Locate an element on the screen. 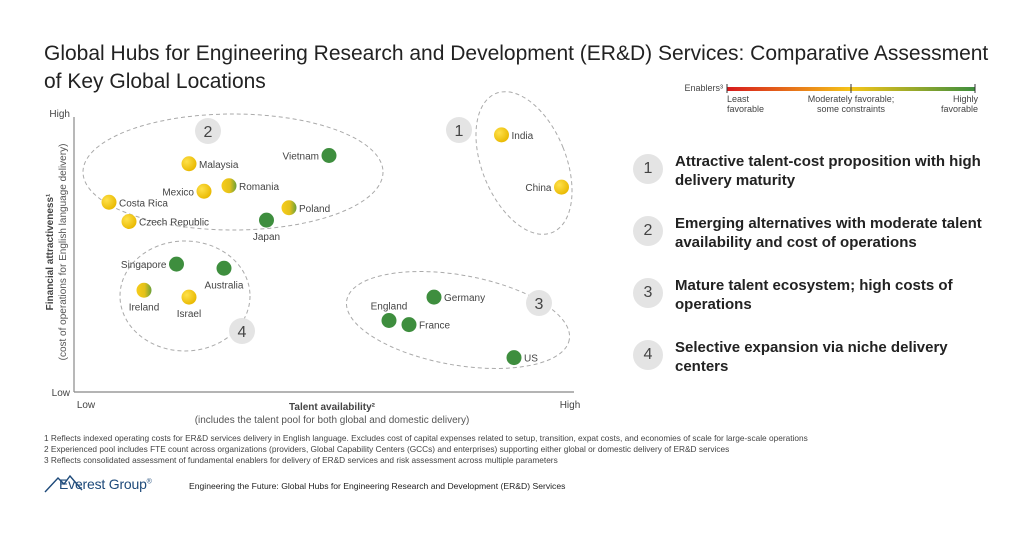  point-label-czech-republic: Czech Republic is located at coordinates (174, 223).